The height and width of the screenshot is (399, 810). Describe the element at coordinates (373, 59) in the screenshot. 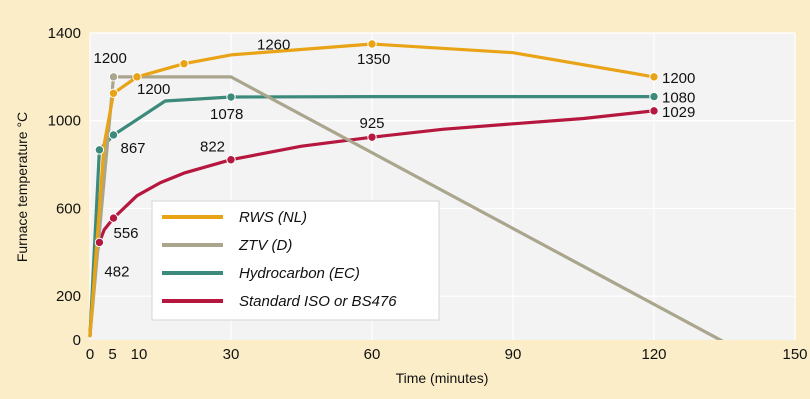

I see `data-label: 1350` at that location.